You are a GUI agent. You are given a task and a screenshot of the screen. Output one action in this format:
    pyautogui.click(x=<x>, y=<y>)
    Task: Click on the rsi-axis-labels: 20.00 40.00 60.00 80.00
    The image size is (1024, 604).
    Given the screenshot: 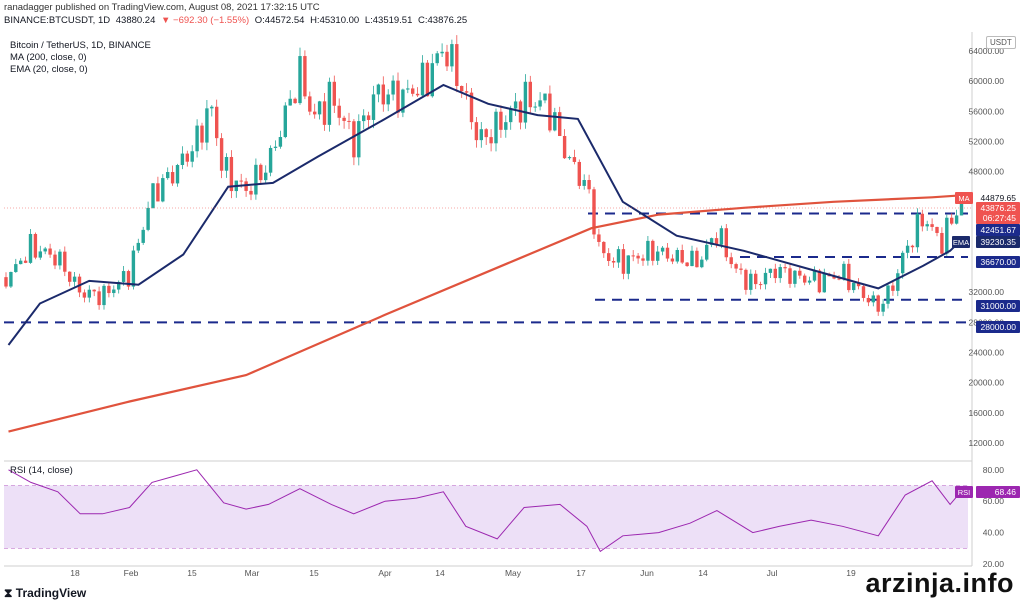 What is the action you would take?
    pyautogui.click(x=994, y=517)
    